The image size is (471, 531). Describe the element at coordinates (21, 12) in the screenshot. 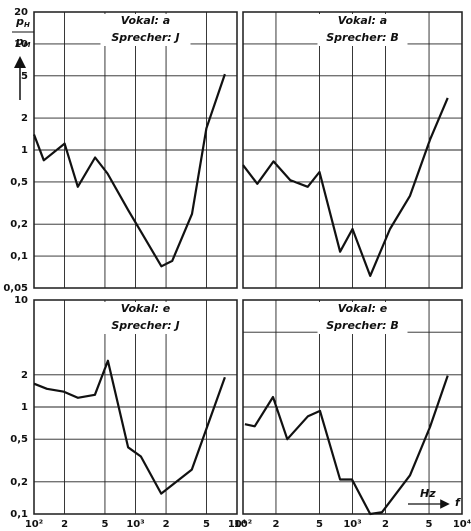

I see `y-tick-label: 20` at that location.